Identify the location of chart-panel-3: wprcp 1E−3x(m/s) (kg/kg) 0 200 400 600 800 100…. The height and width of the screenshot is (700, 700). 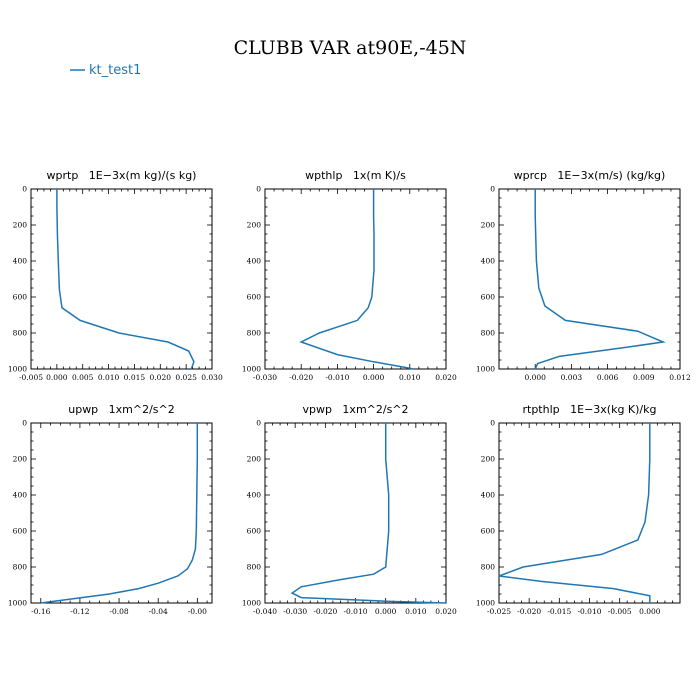
(583, 275).